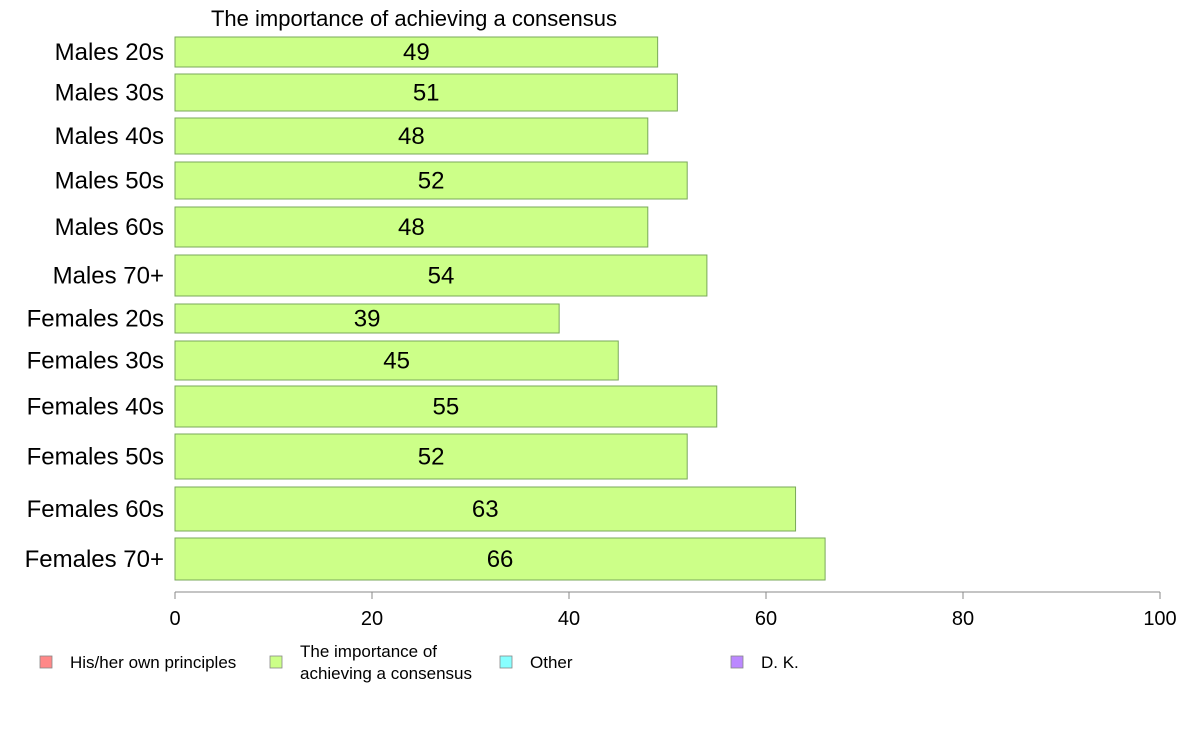 The width and height of the screenshot is (1188, 736). I want to click on legend-label: His/her own principles, so click(153, 662).